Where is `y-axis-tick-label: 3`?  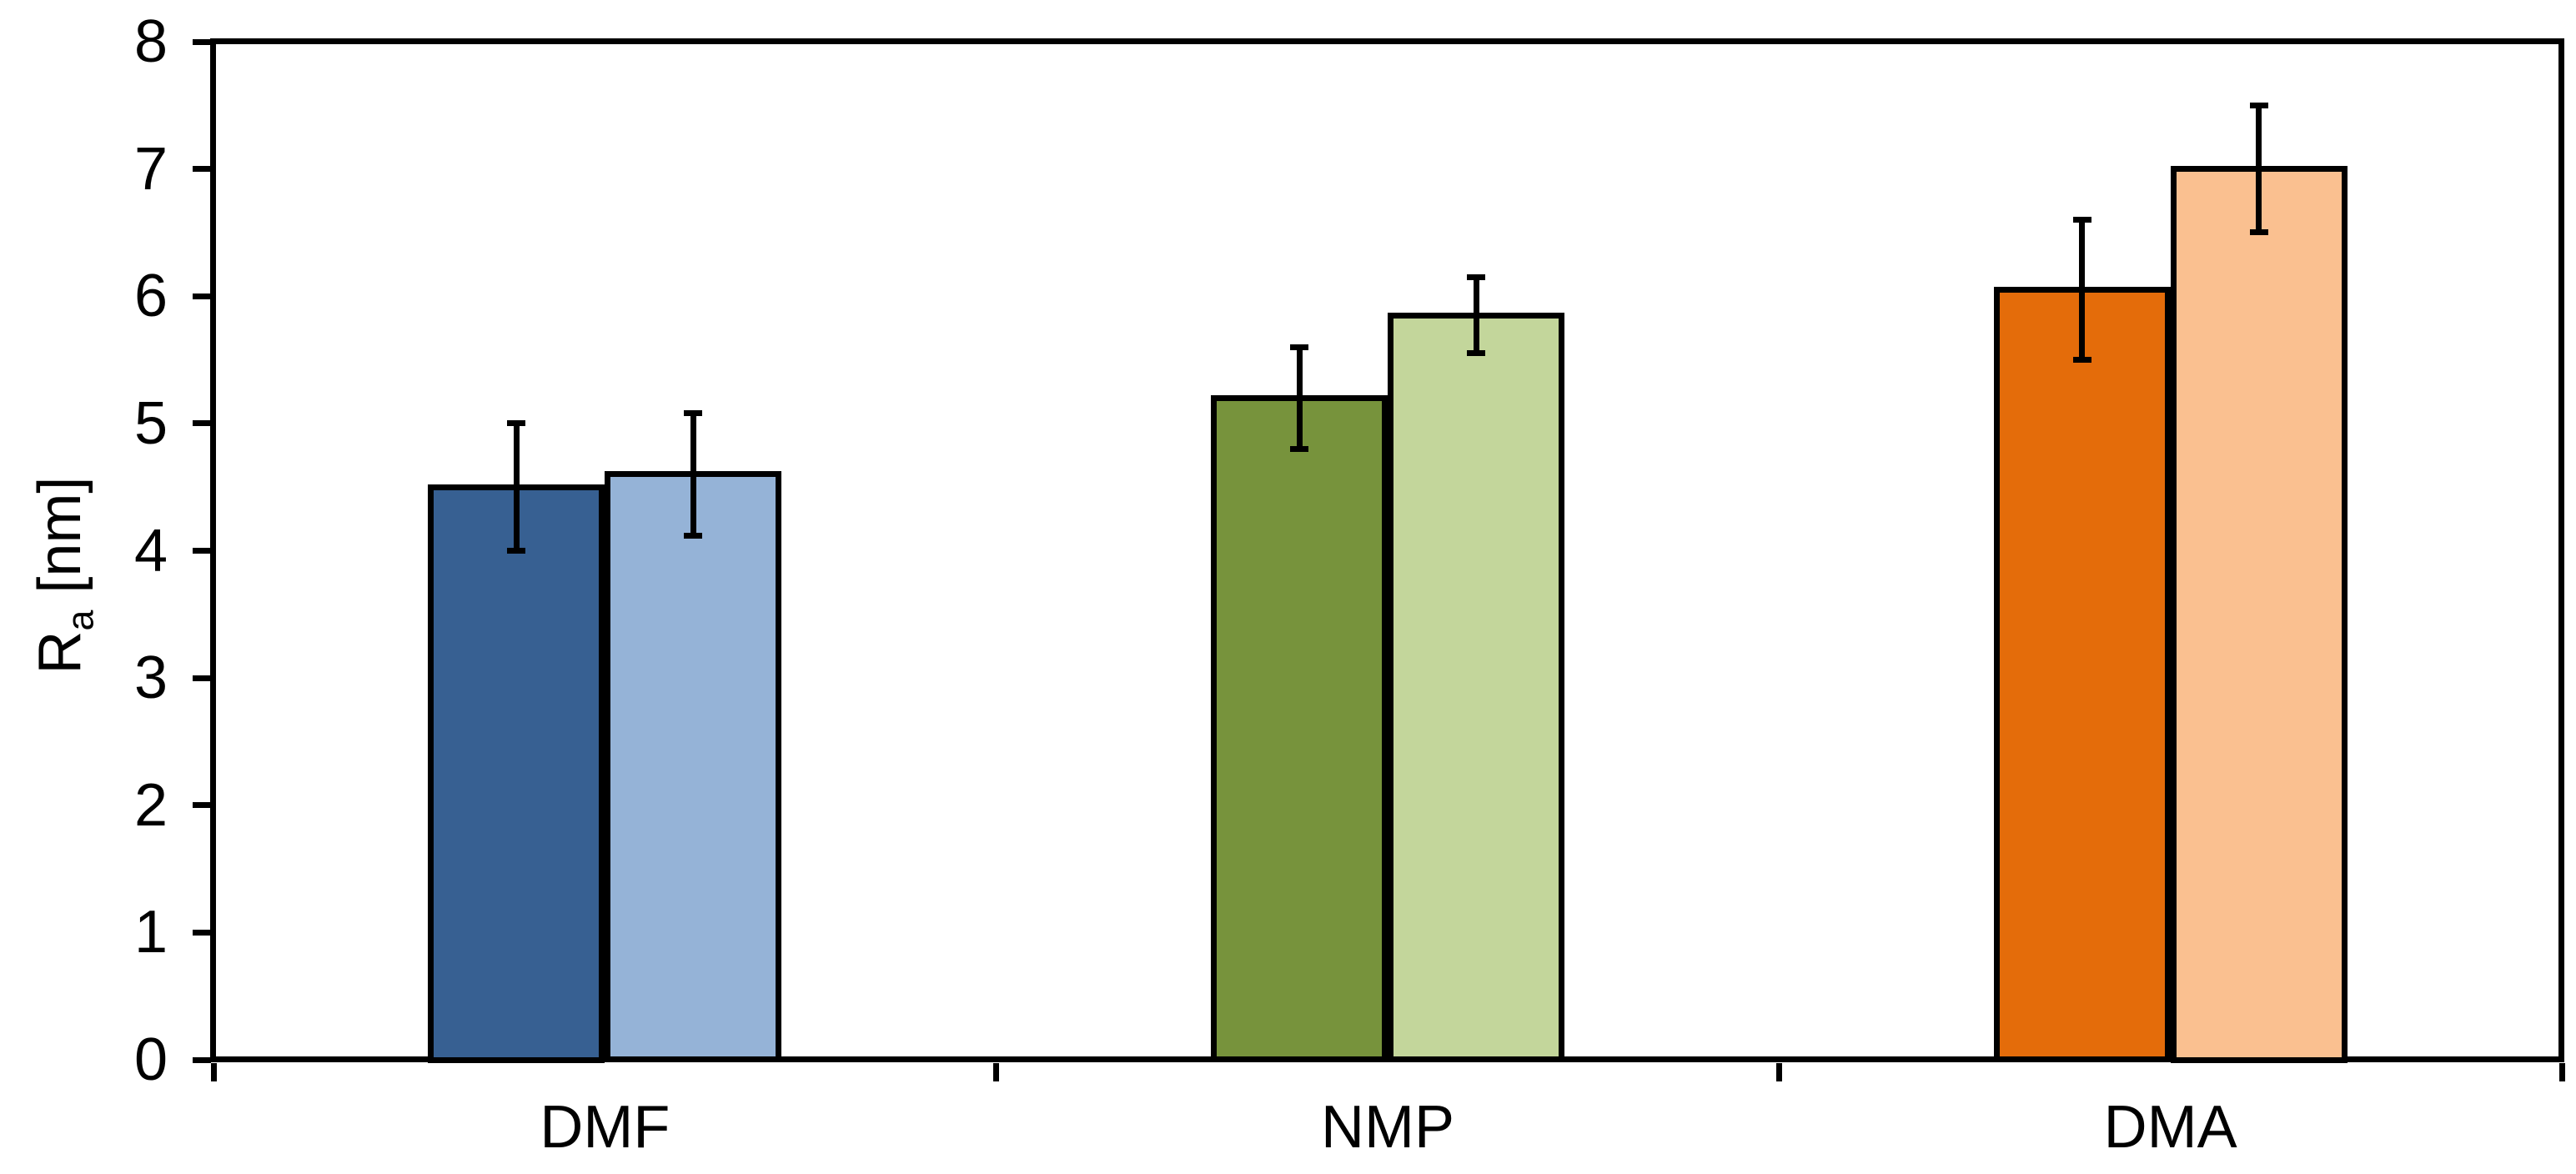
y-axis-tick-label: 3 is located at coordinates (150, 679).